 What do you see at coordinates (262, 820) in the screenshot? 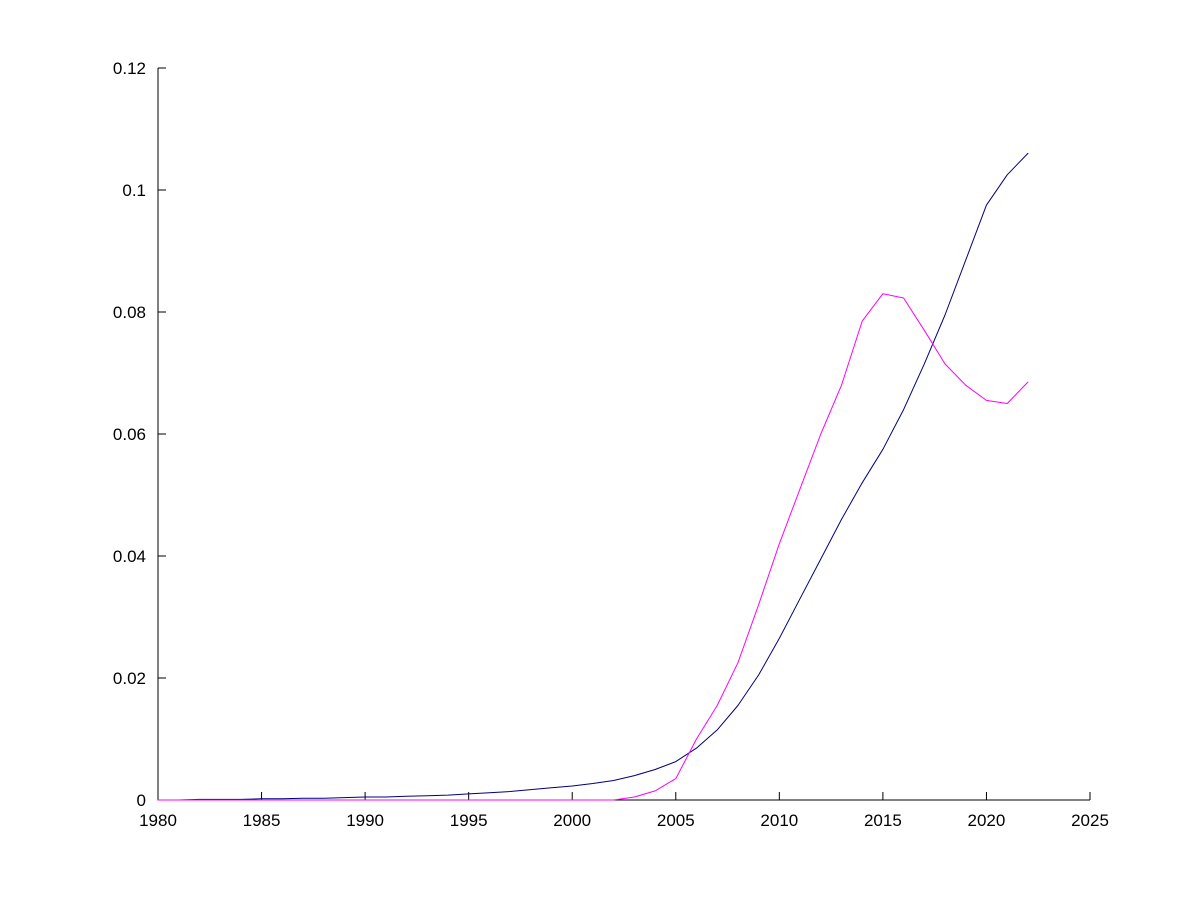
I see `x-tick-label: 1985` at bounding box center [262, 820].